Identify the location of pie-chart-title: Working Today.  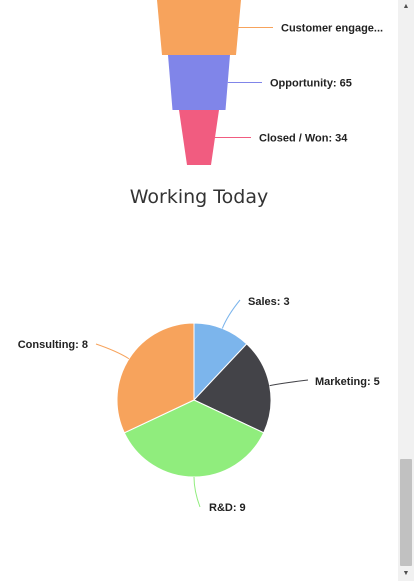
(199, 197).